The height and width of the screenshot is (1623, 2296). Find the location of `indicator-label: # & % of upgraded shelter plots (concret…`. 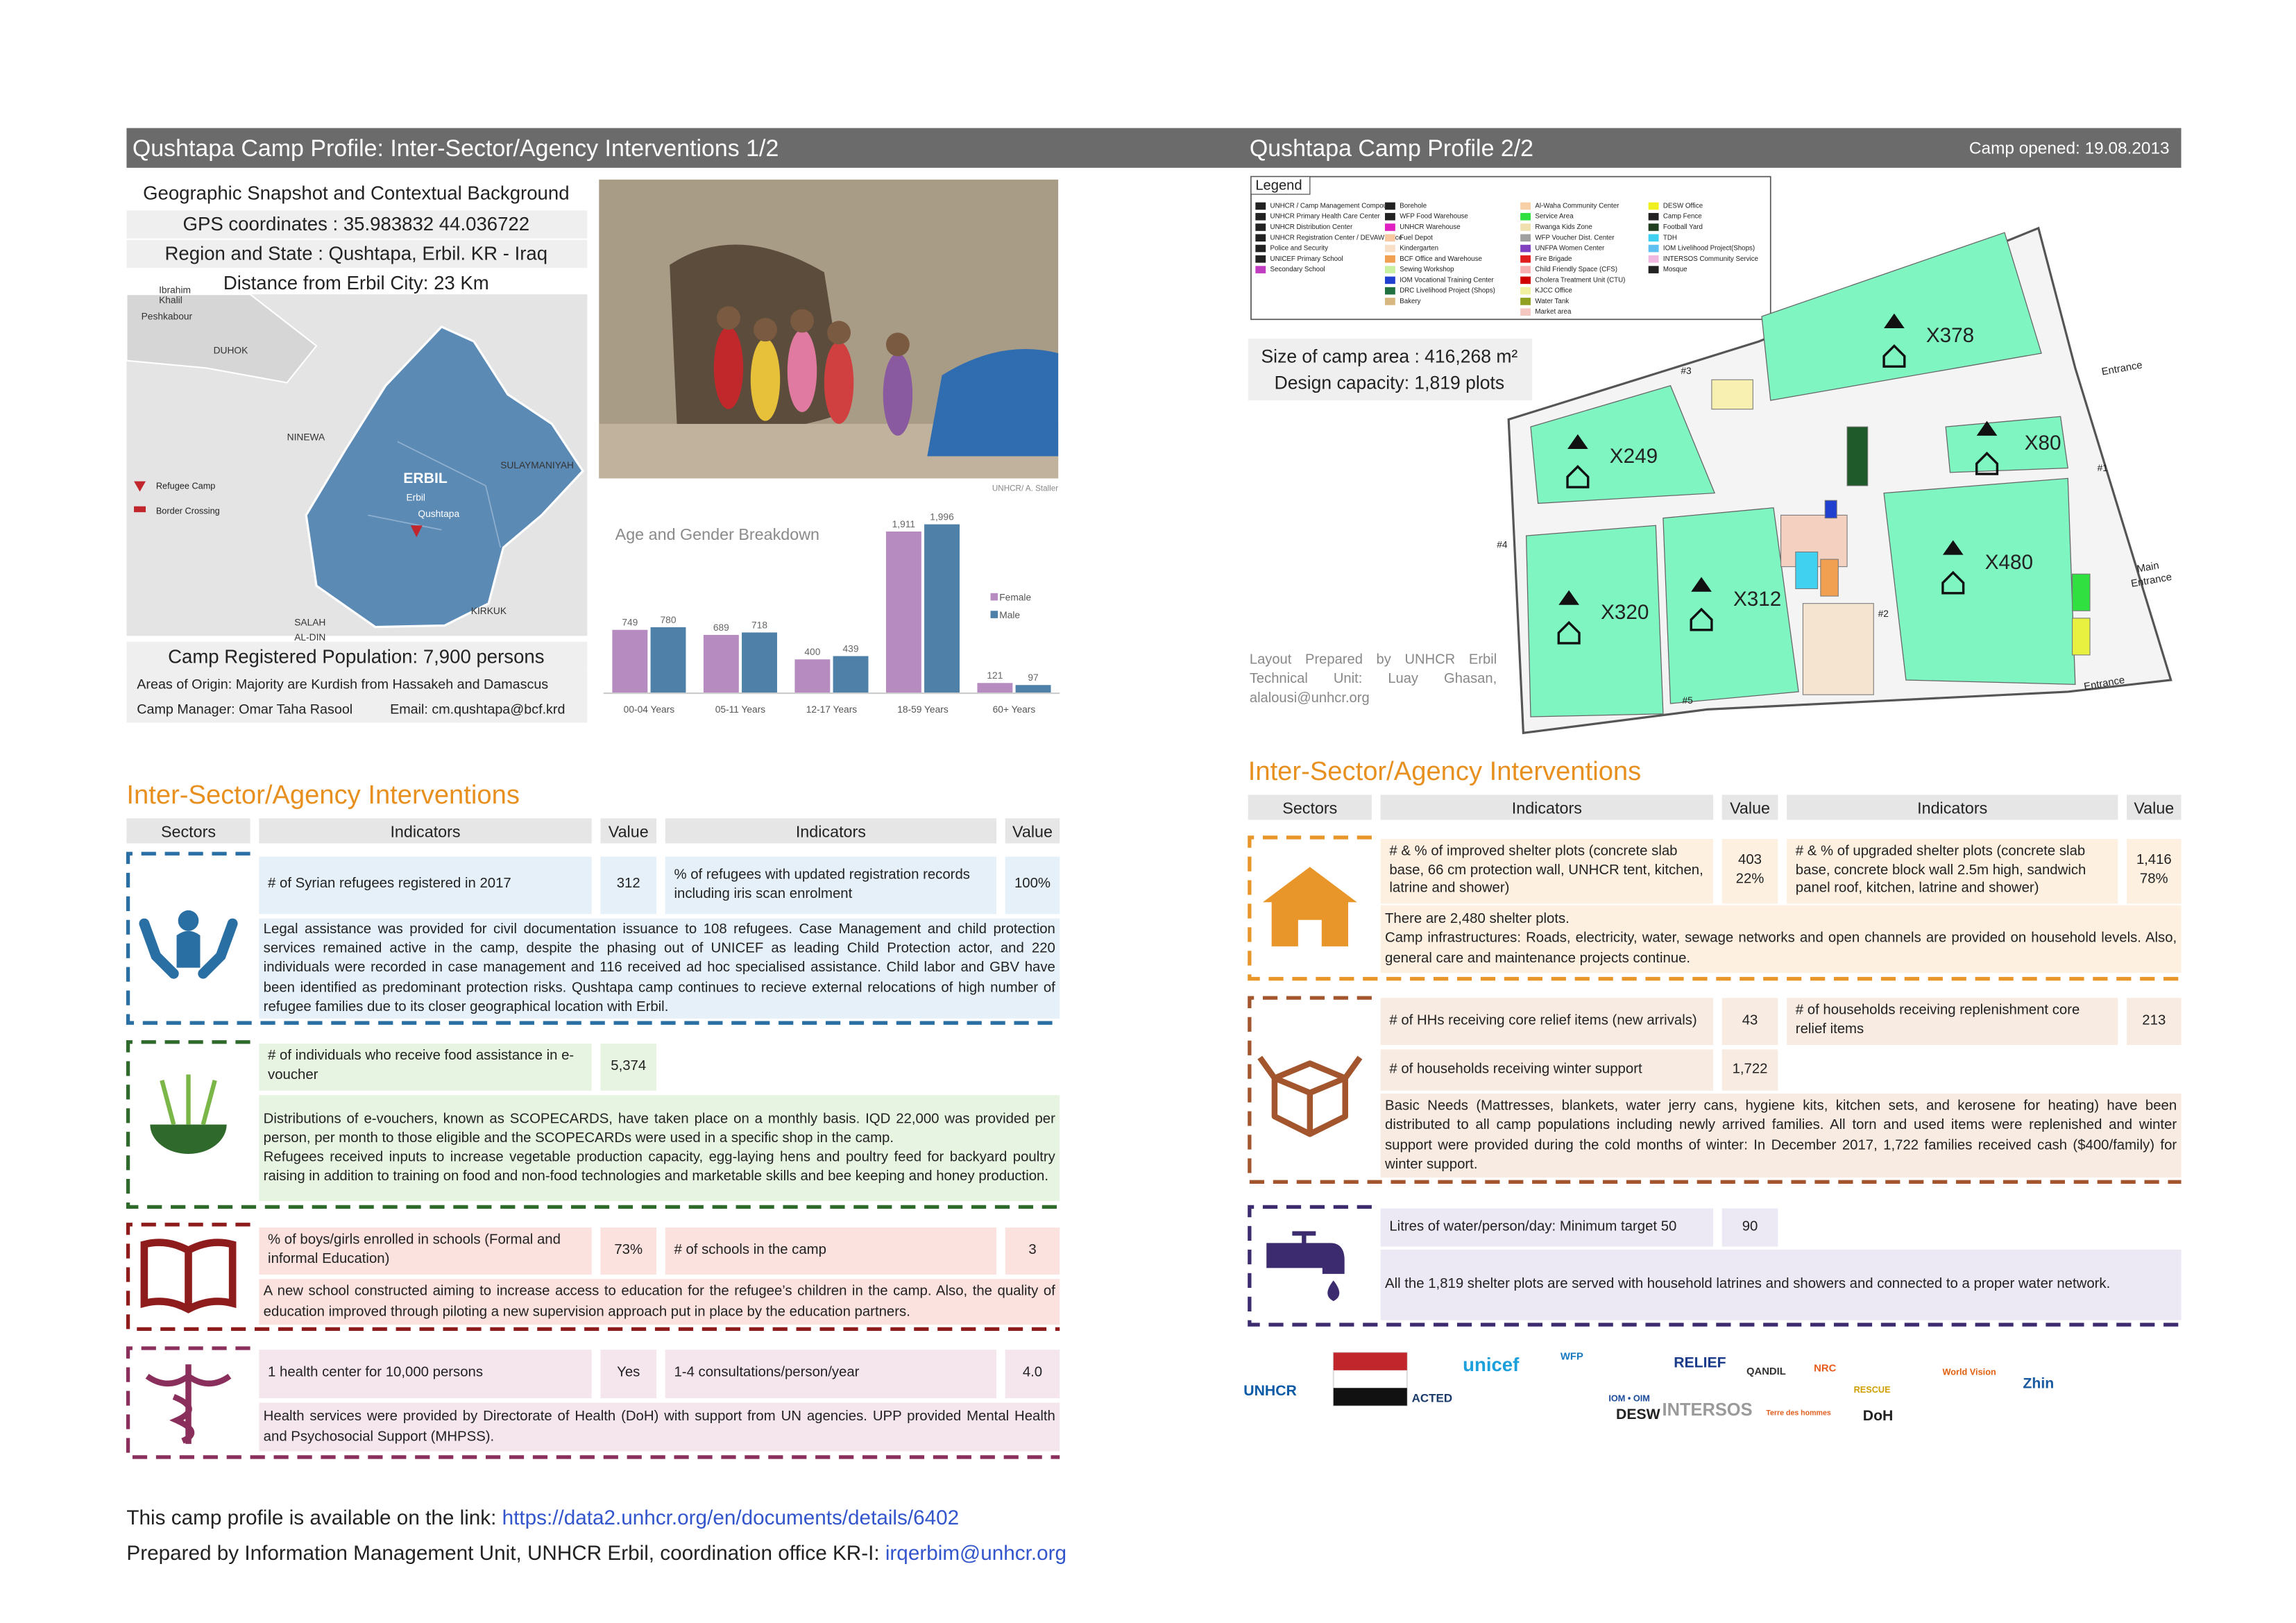

indicator-label: # & % of upgraded shelter plots (concret… is located at coordinates (1952, 871).